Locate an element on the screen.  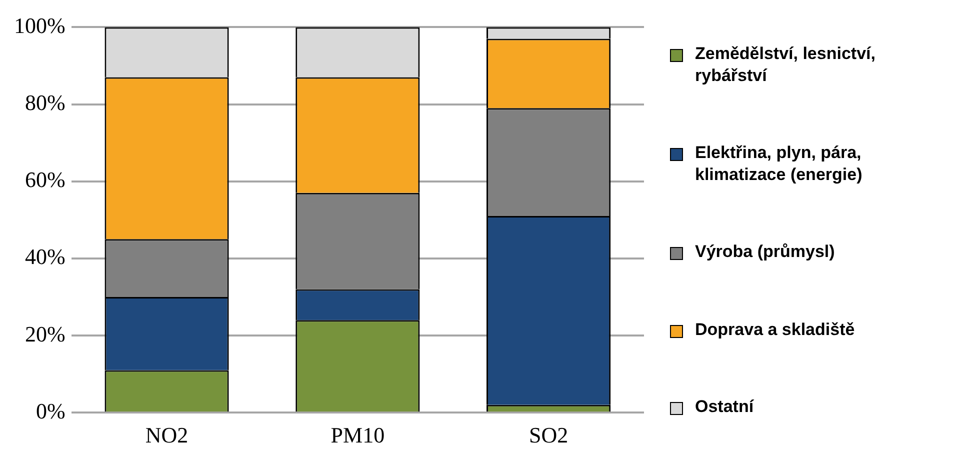
y-tick-label: 80% is located at coordinates (45, 103).